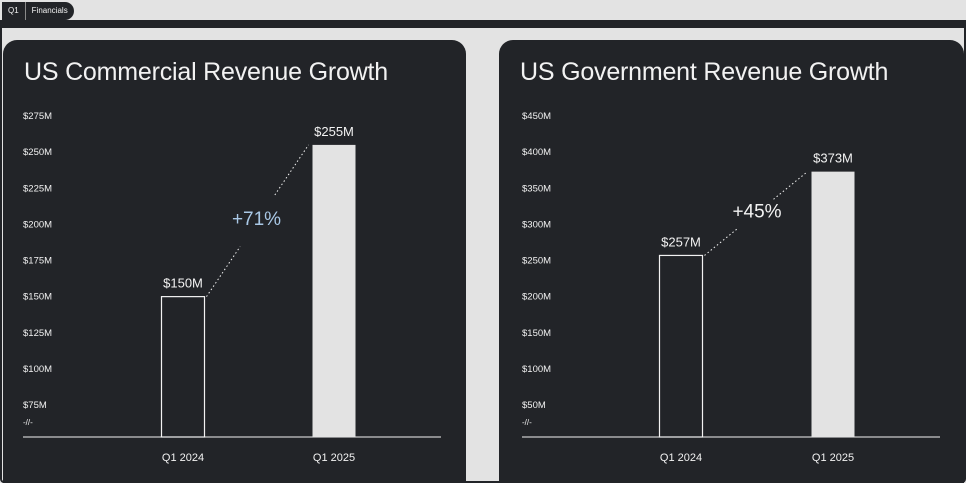  Describe the element at coordinates (536, 224) in the screenshot. I see `y-tick-label: $300M` at that location.